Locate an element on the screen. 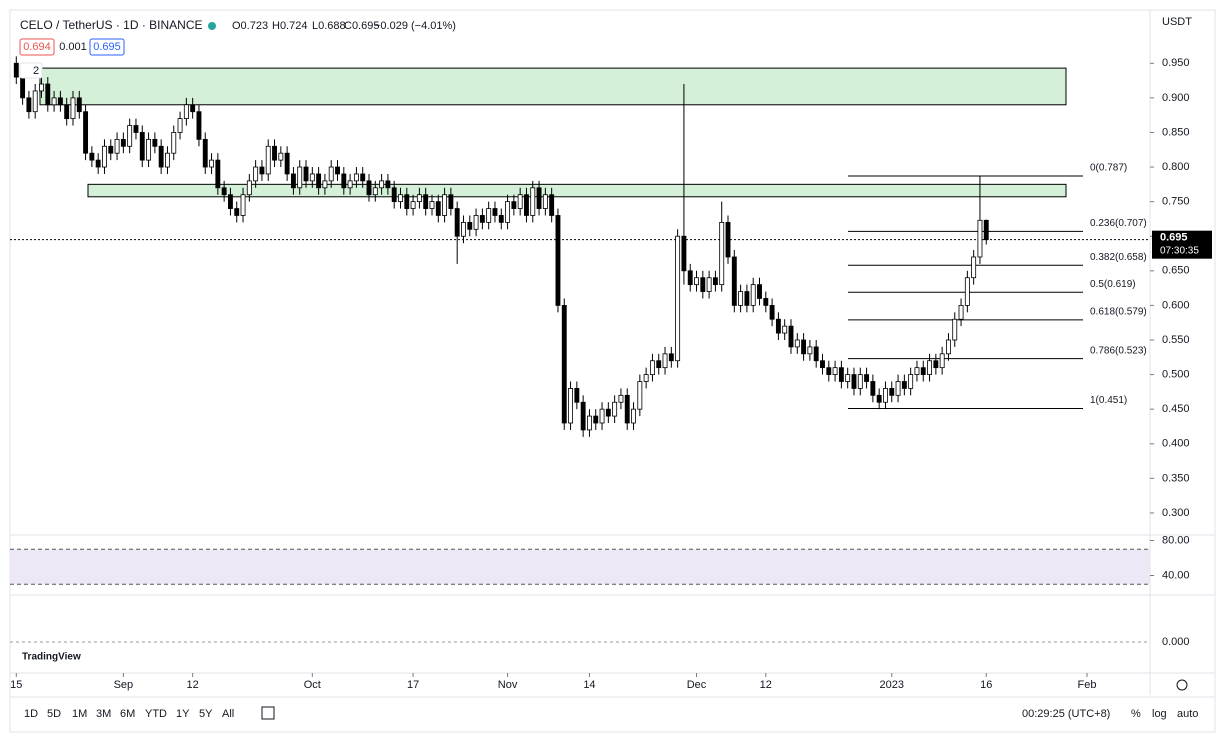  percent-toggle: % is located at coordinates (1136, 714).